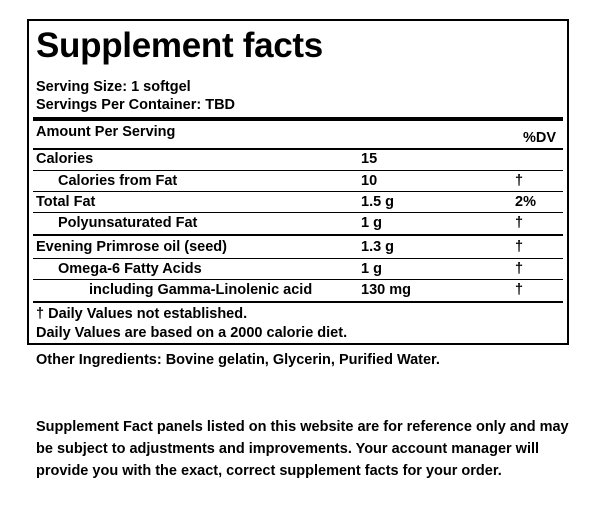 The height and width of the screenshot is (531, 600). I want to click on servings-per-container: Servings Per Container: TBD, so click(136, 105).